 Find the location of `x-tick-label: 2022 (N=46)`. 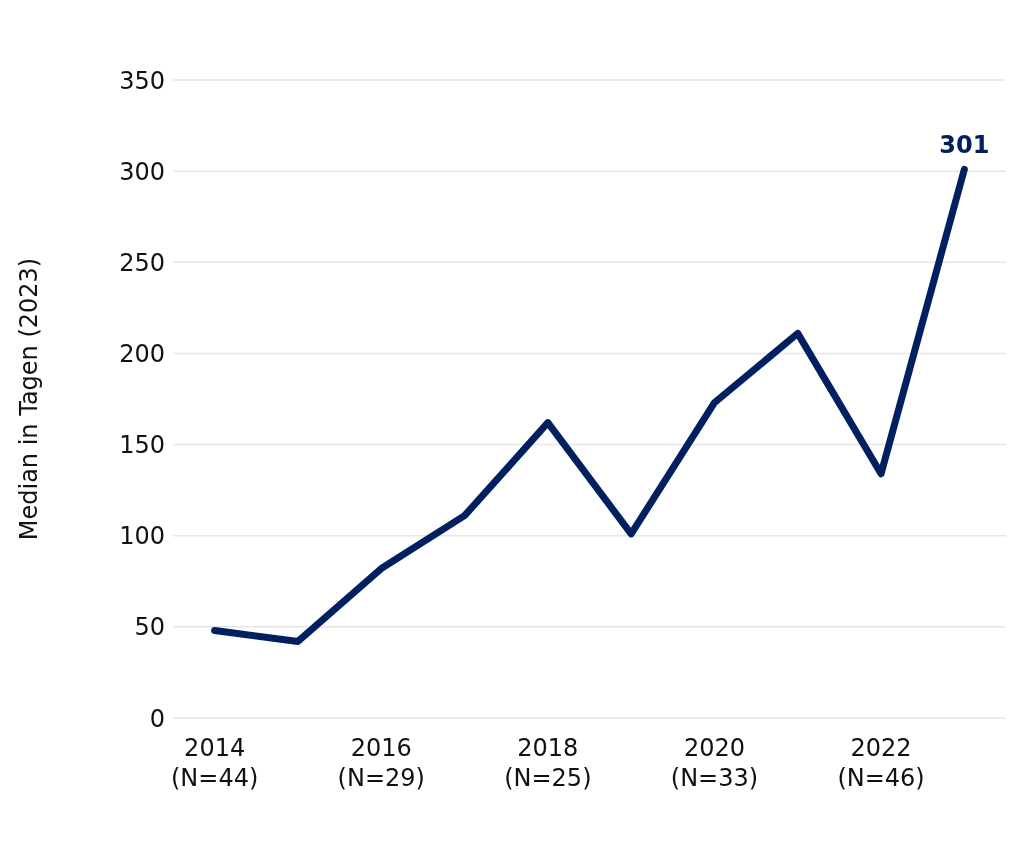

x-tick-label: 2022 (N=46) is located at coordinates (881, 763).